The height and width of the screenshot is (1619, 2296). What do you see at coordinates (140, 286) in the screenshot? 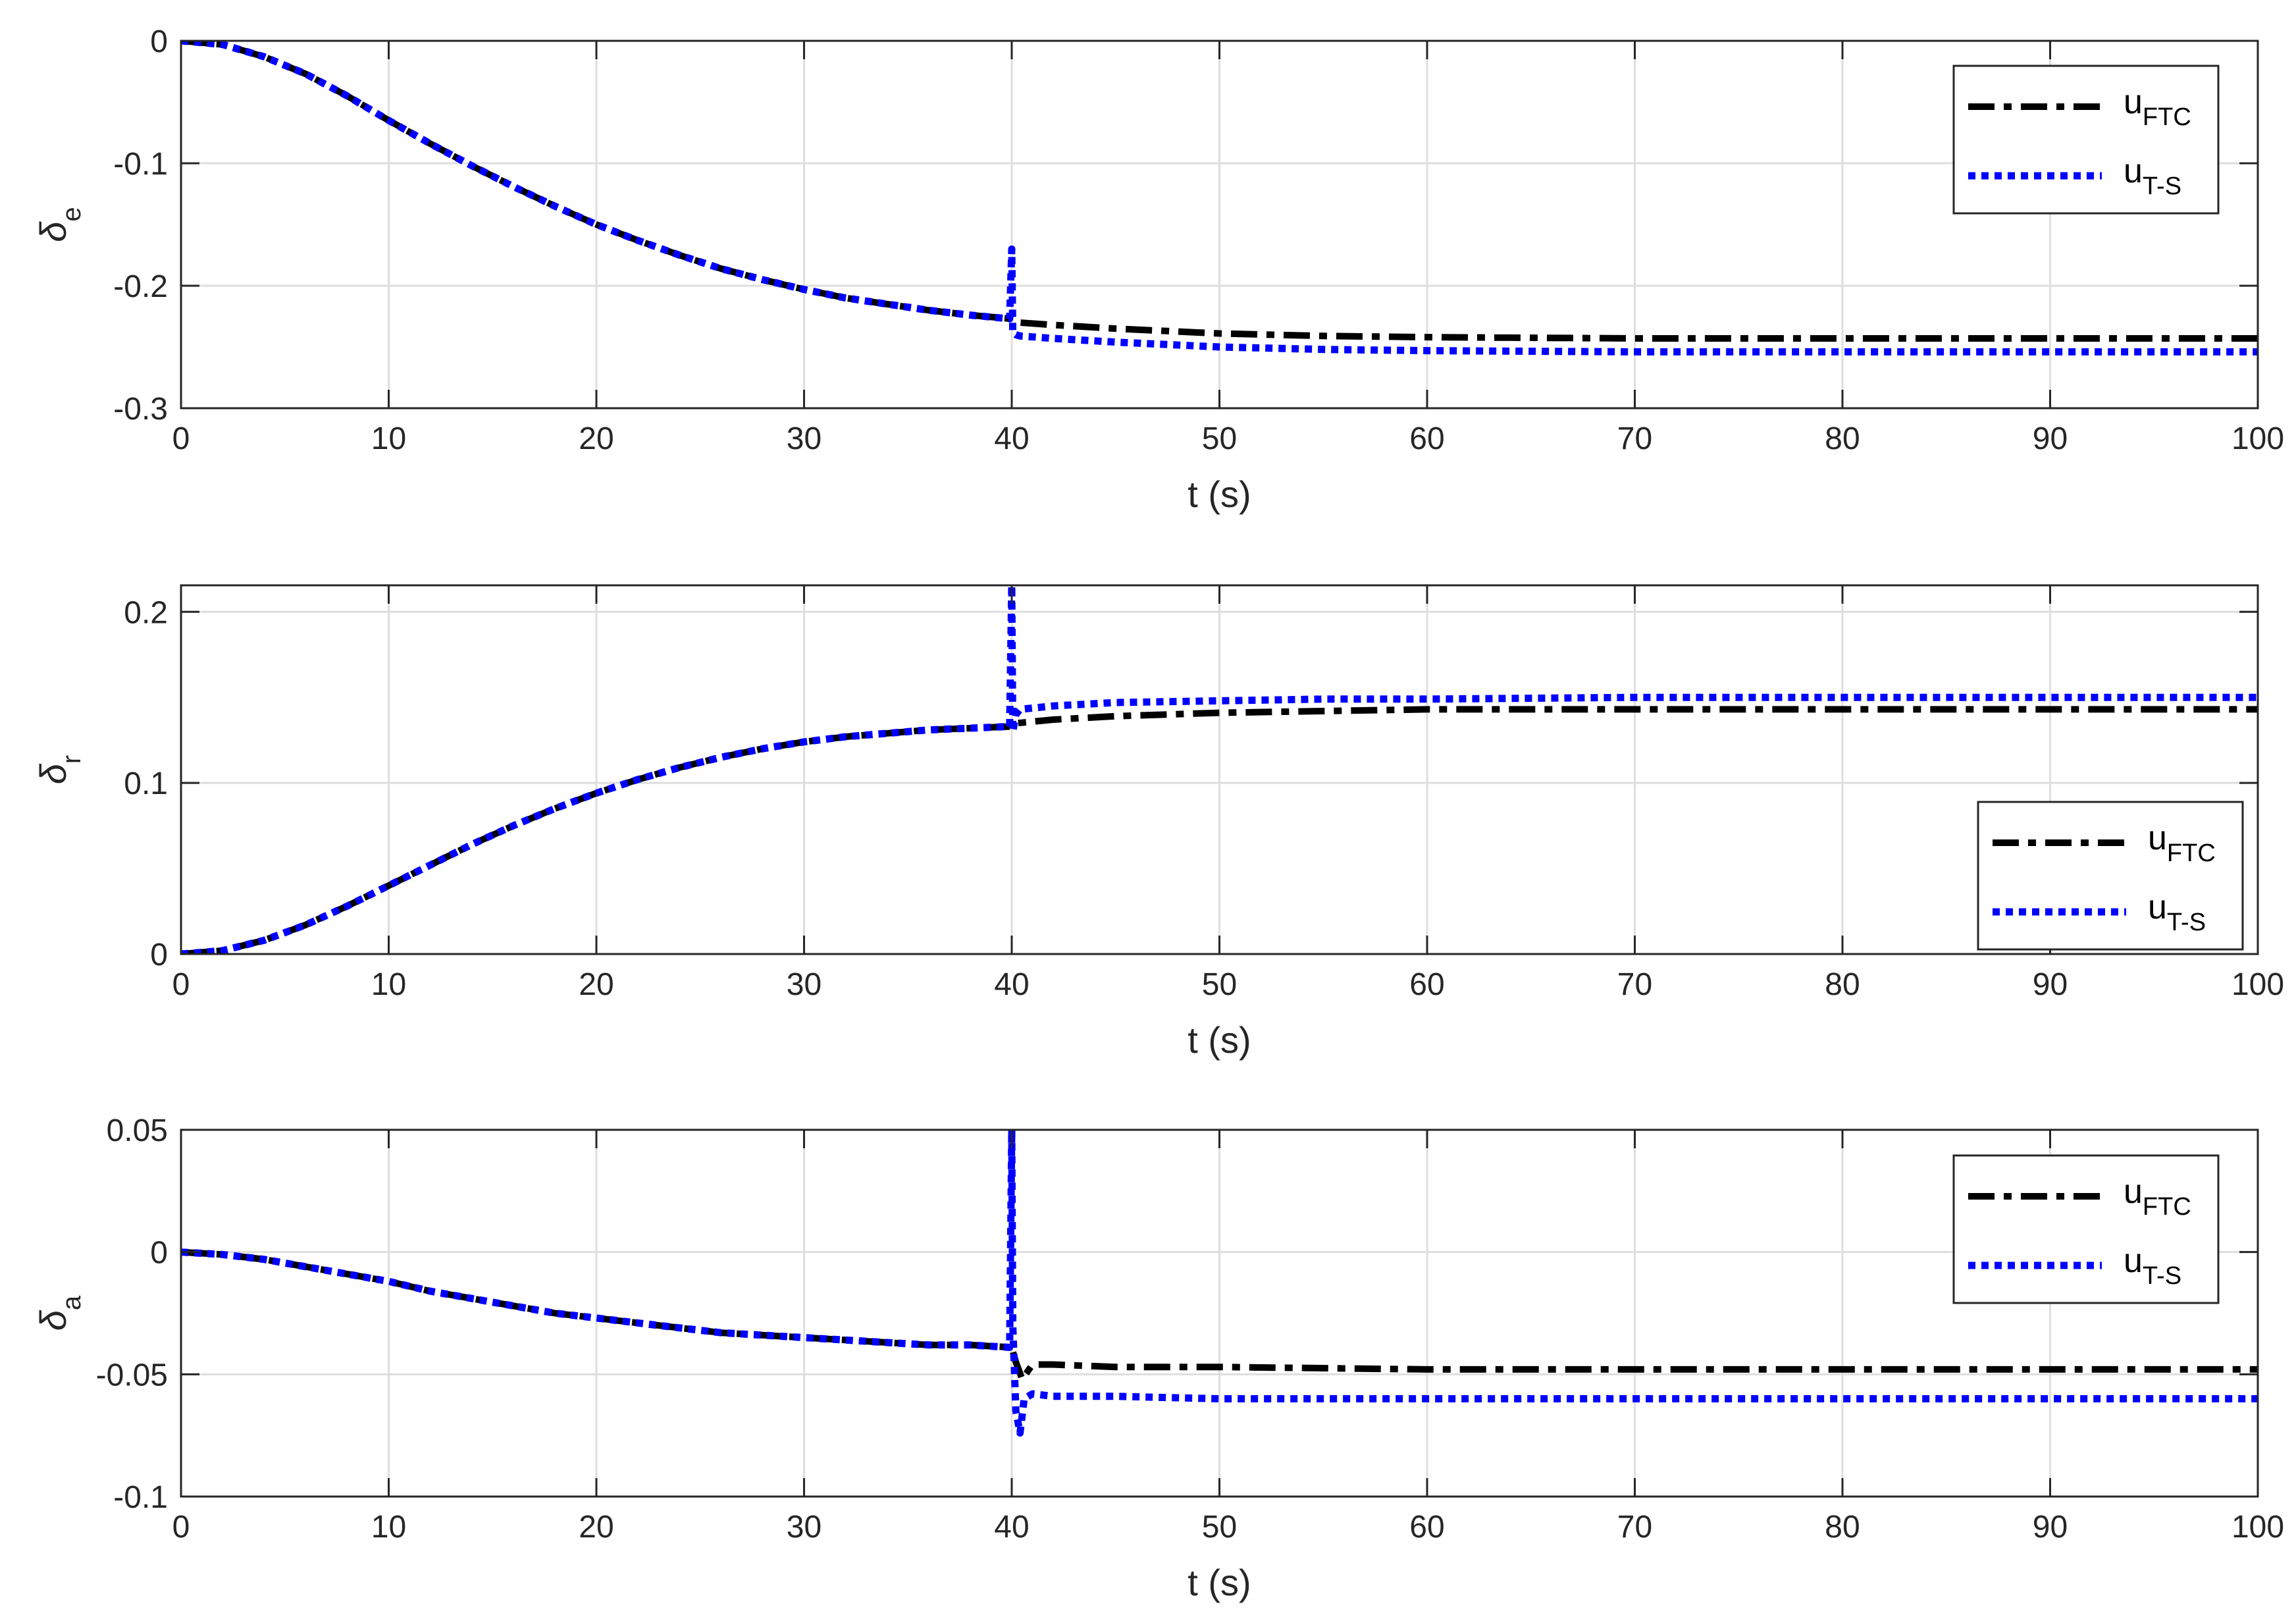
I see `y-tick-label: -0.2` at bounding box center [140, 286].